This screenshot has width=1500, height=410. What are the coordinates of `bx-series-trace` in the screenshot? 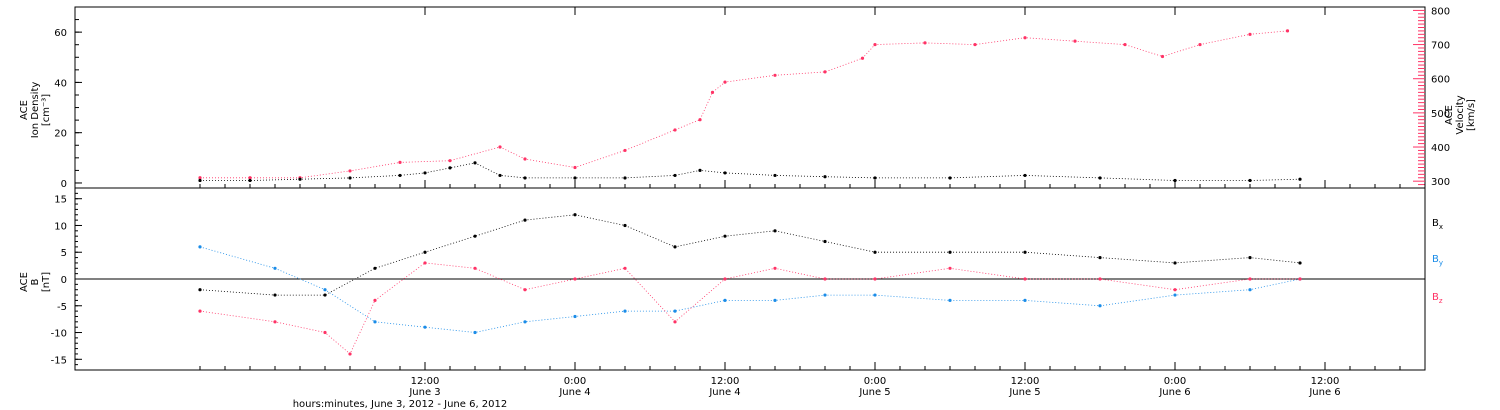 It's located at (750, 255).